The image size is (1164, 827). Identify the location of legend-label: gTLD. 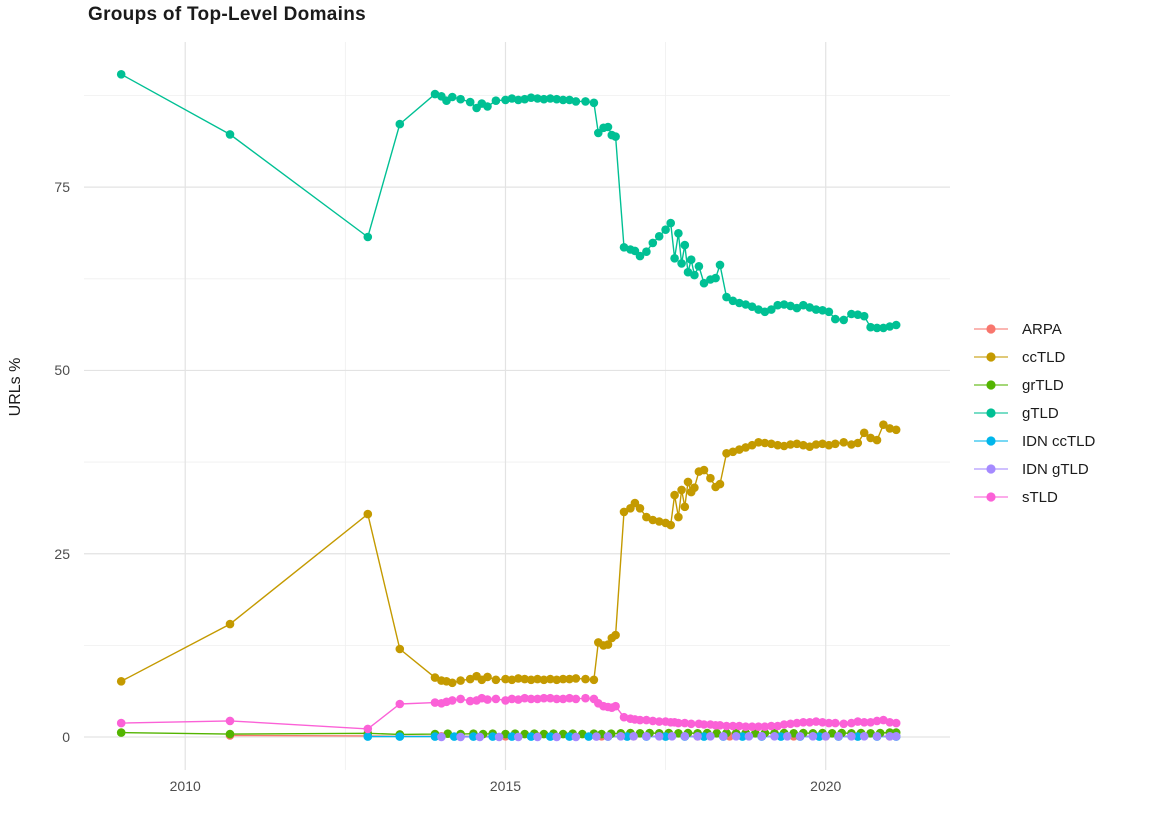
(1040, 413).